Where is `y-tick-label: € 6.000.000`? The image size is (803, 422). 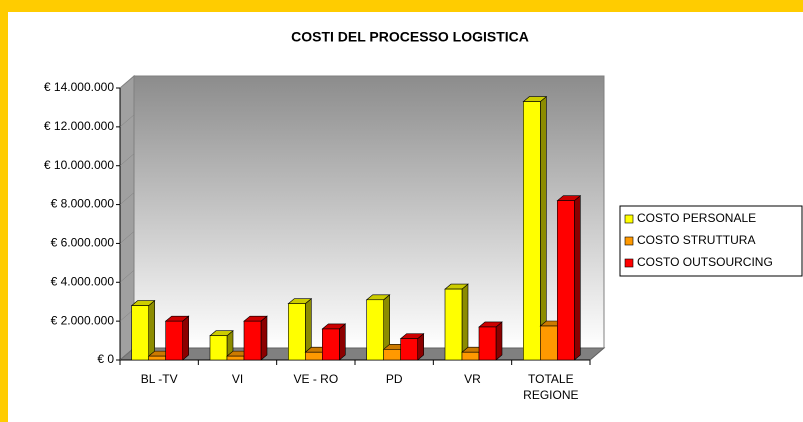 y-tick-label: € 6.000.000 is located at coordinates (83, 243).